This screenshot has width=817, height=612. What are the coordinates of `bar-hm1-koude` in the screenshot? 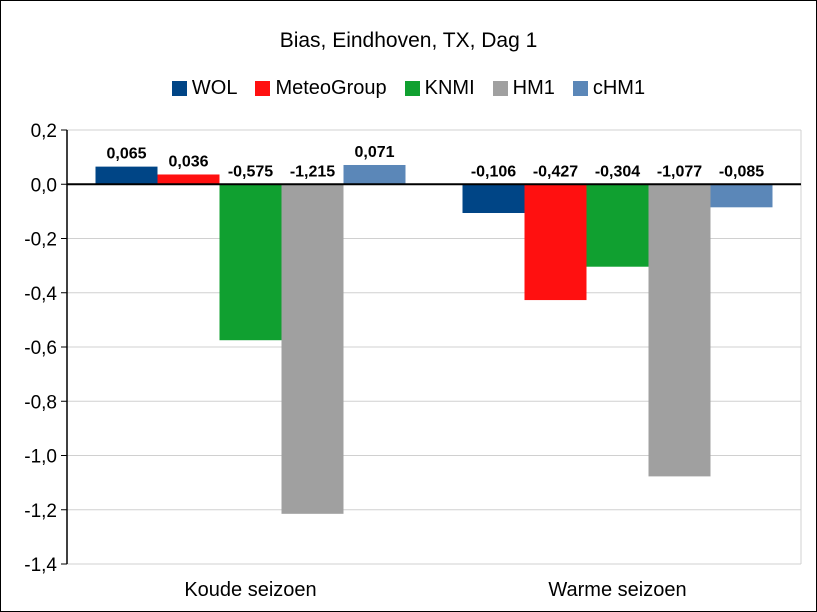 It's located at (312, 349).